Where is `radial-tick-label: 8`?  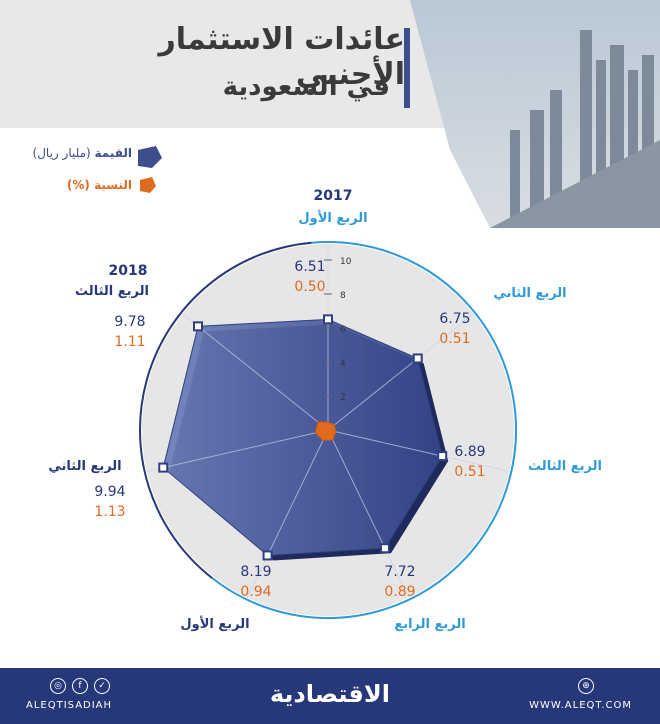
radial-tick-label: 8 is located at coordinates (343, 296).